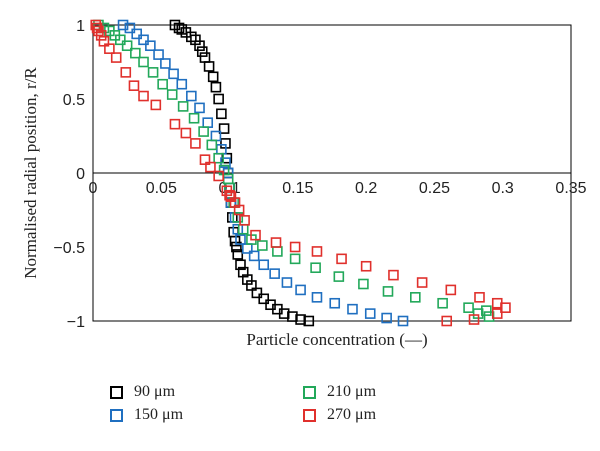 Image resolution: width=600 pixels, height=451 pixels. I want to click on y-axis-title: Normalised radial position, r/R, so click(30, 173).